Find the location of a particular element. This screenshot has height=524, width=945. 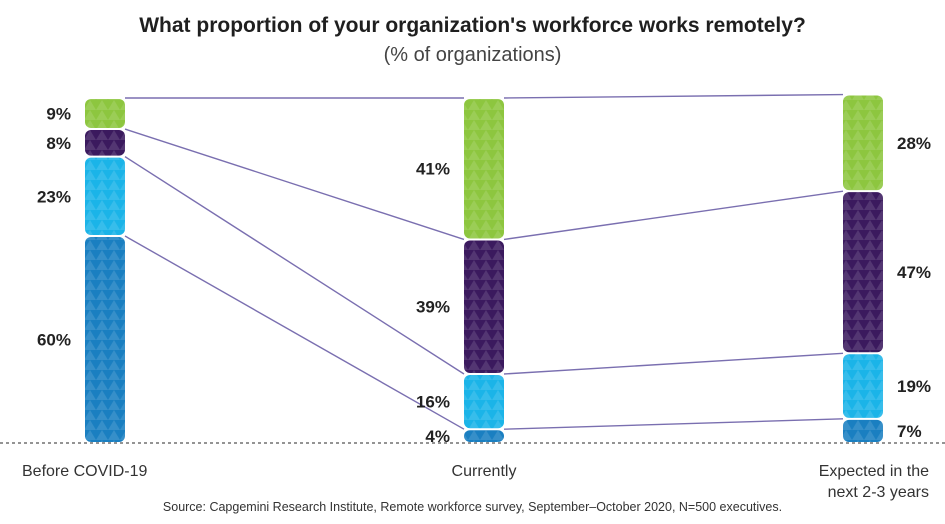

category-label: Before COVID-19 is located at coordinates (84, 471).